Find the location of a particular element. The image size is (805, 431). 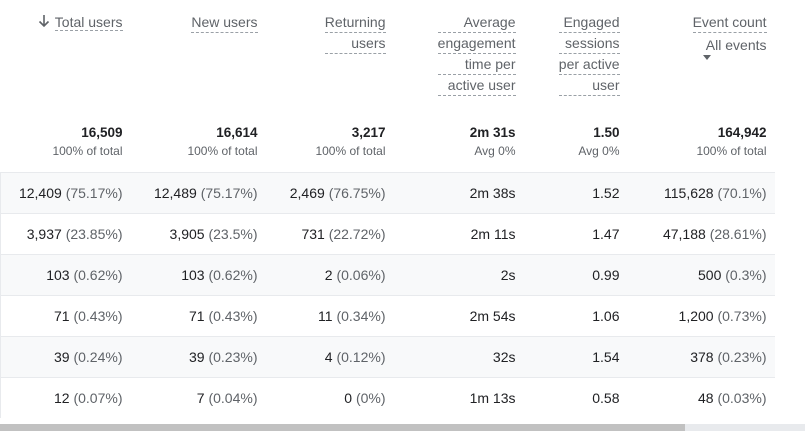

cell-value: 0.99 is located at coordinates (606, 275).